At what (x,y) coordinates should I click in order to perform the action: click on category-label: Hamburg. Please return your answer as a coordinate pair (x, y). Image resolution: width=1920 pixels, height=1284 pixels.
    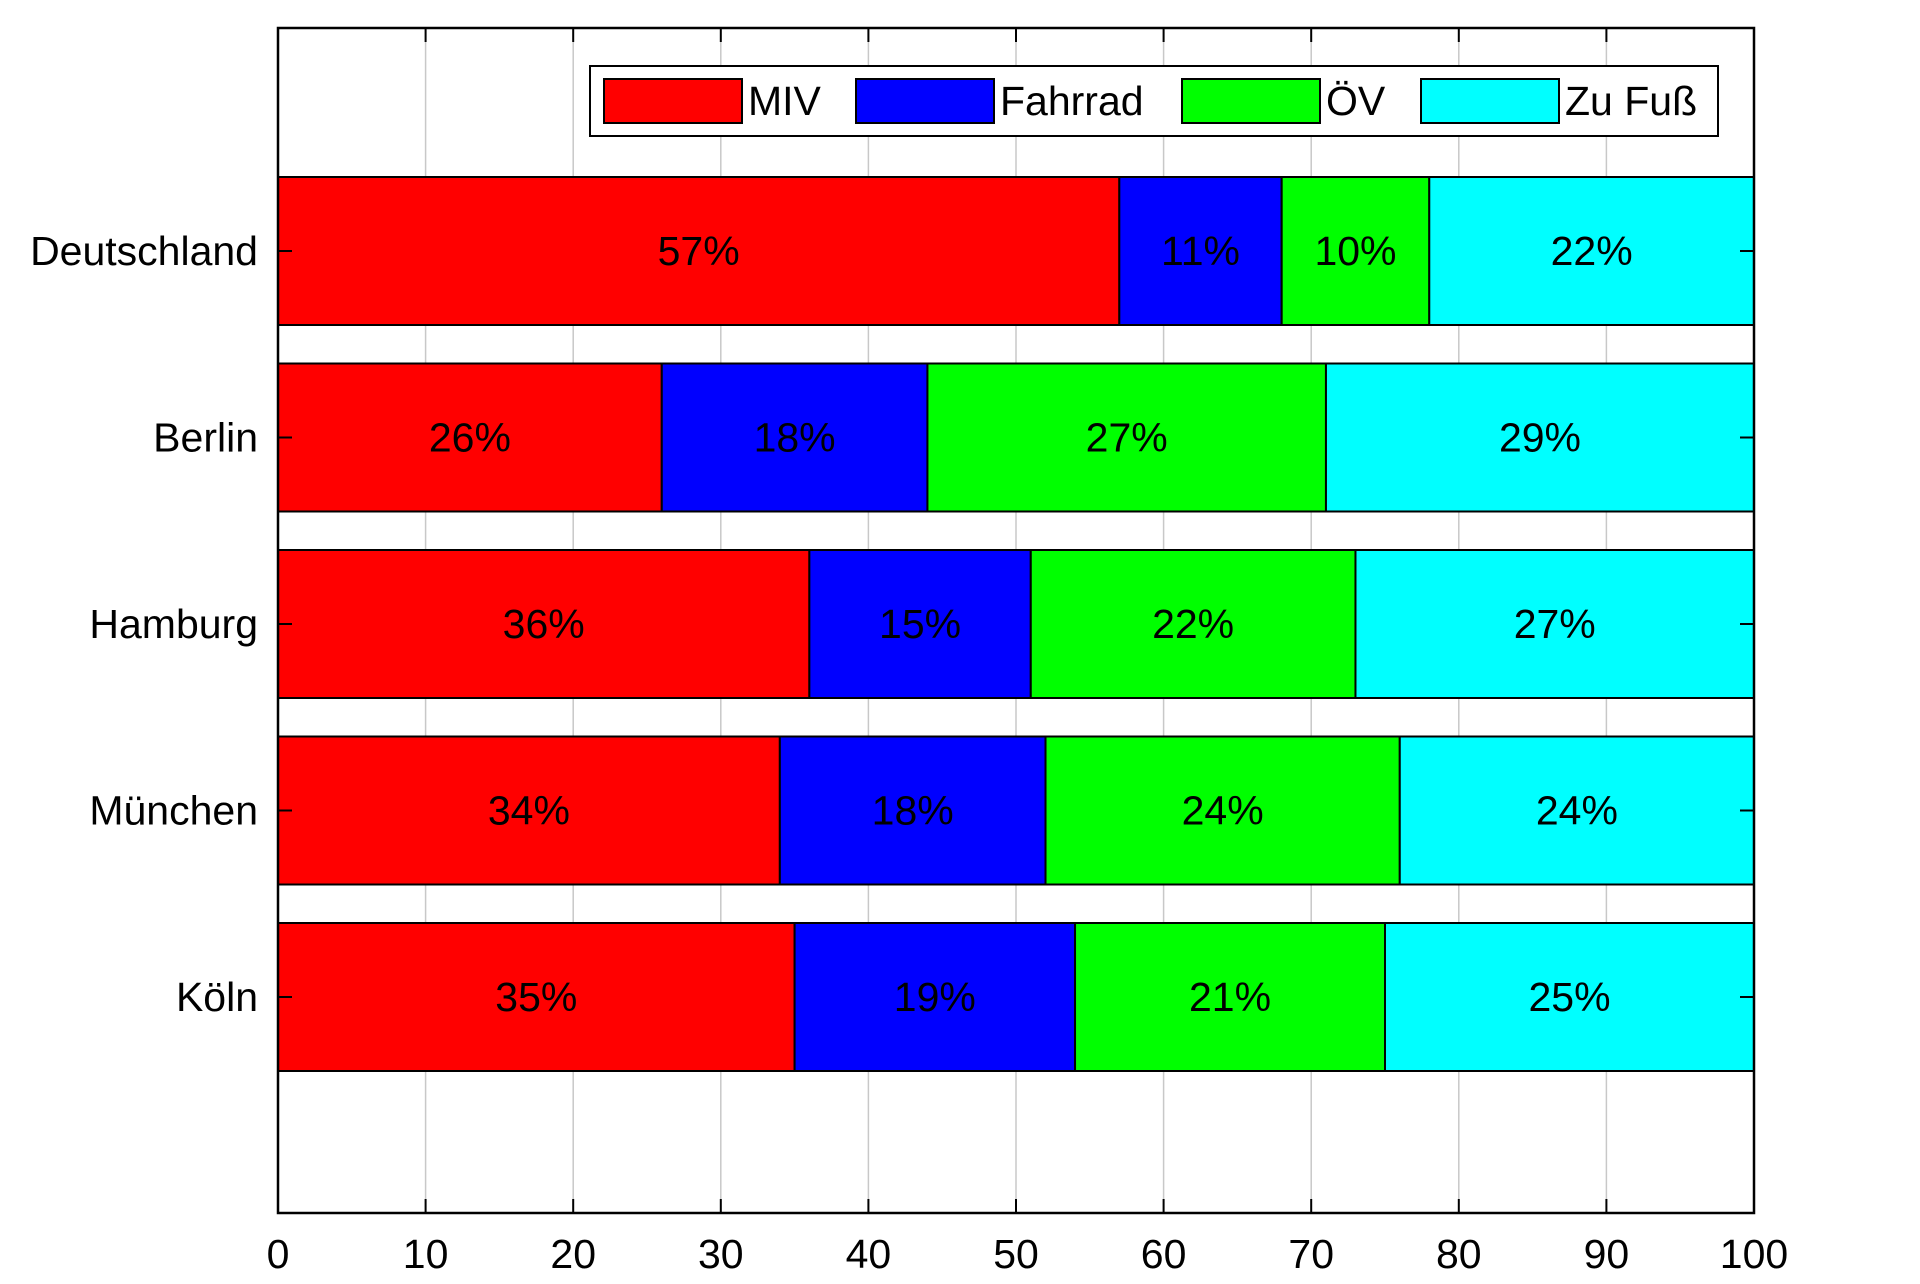
    Looking at the image, I should click on (173, 624).